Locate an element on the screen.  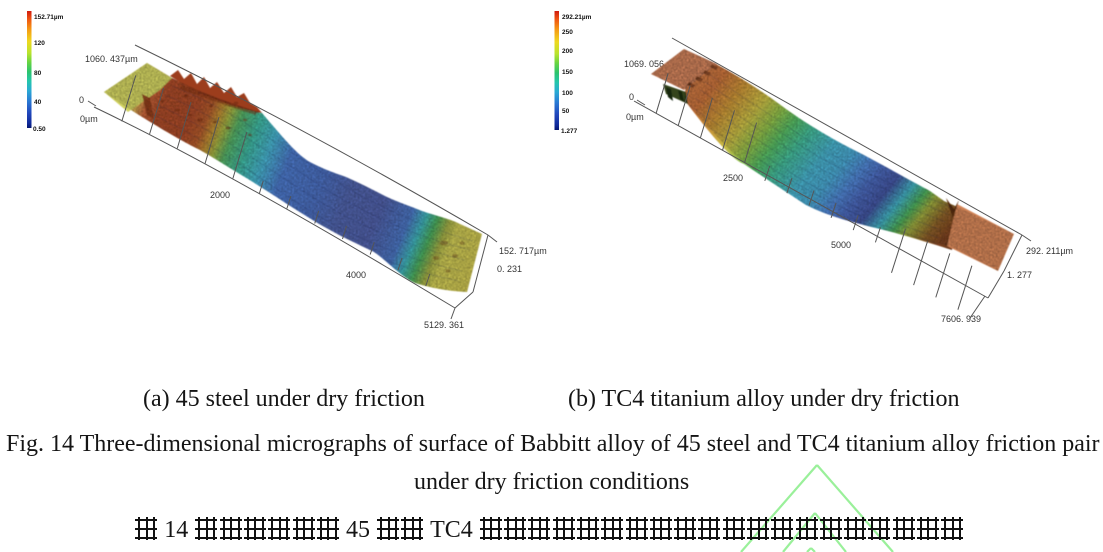
svg-text: 250 is located at coordinates (567, 32).